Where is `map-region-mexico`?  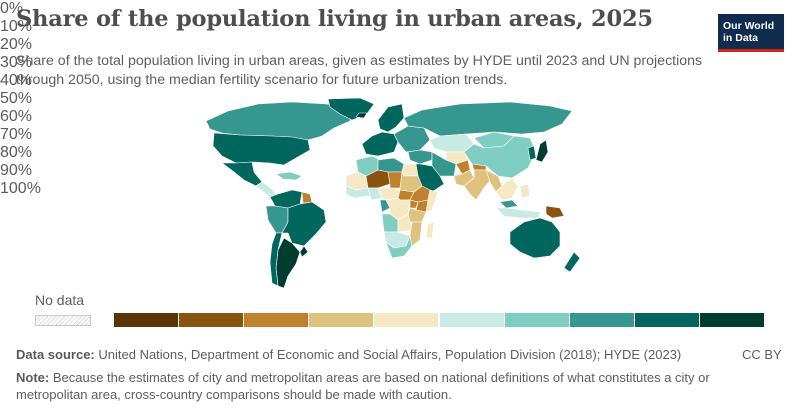 map-region-mexico is located at coordinates (242, 174).